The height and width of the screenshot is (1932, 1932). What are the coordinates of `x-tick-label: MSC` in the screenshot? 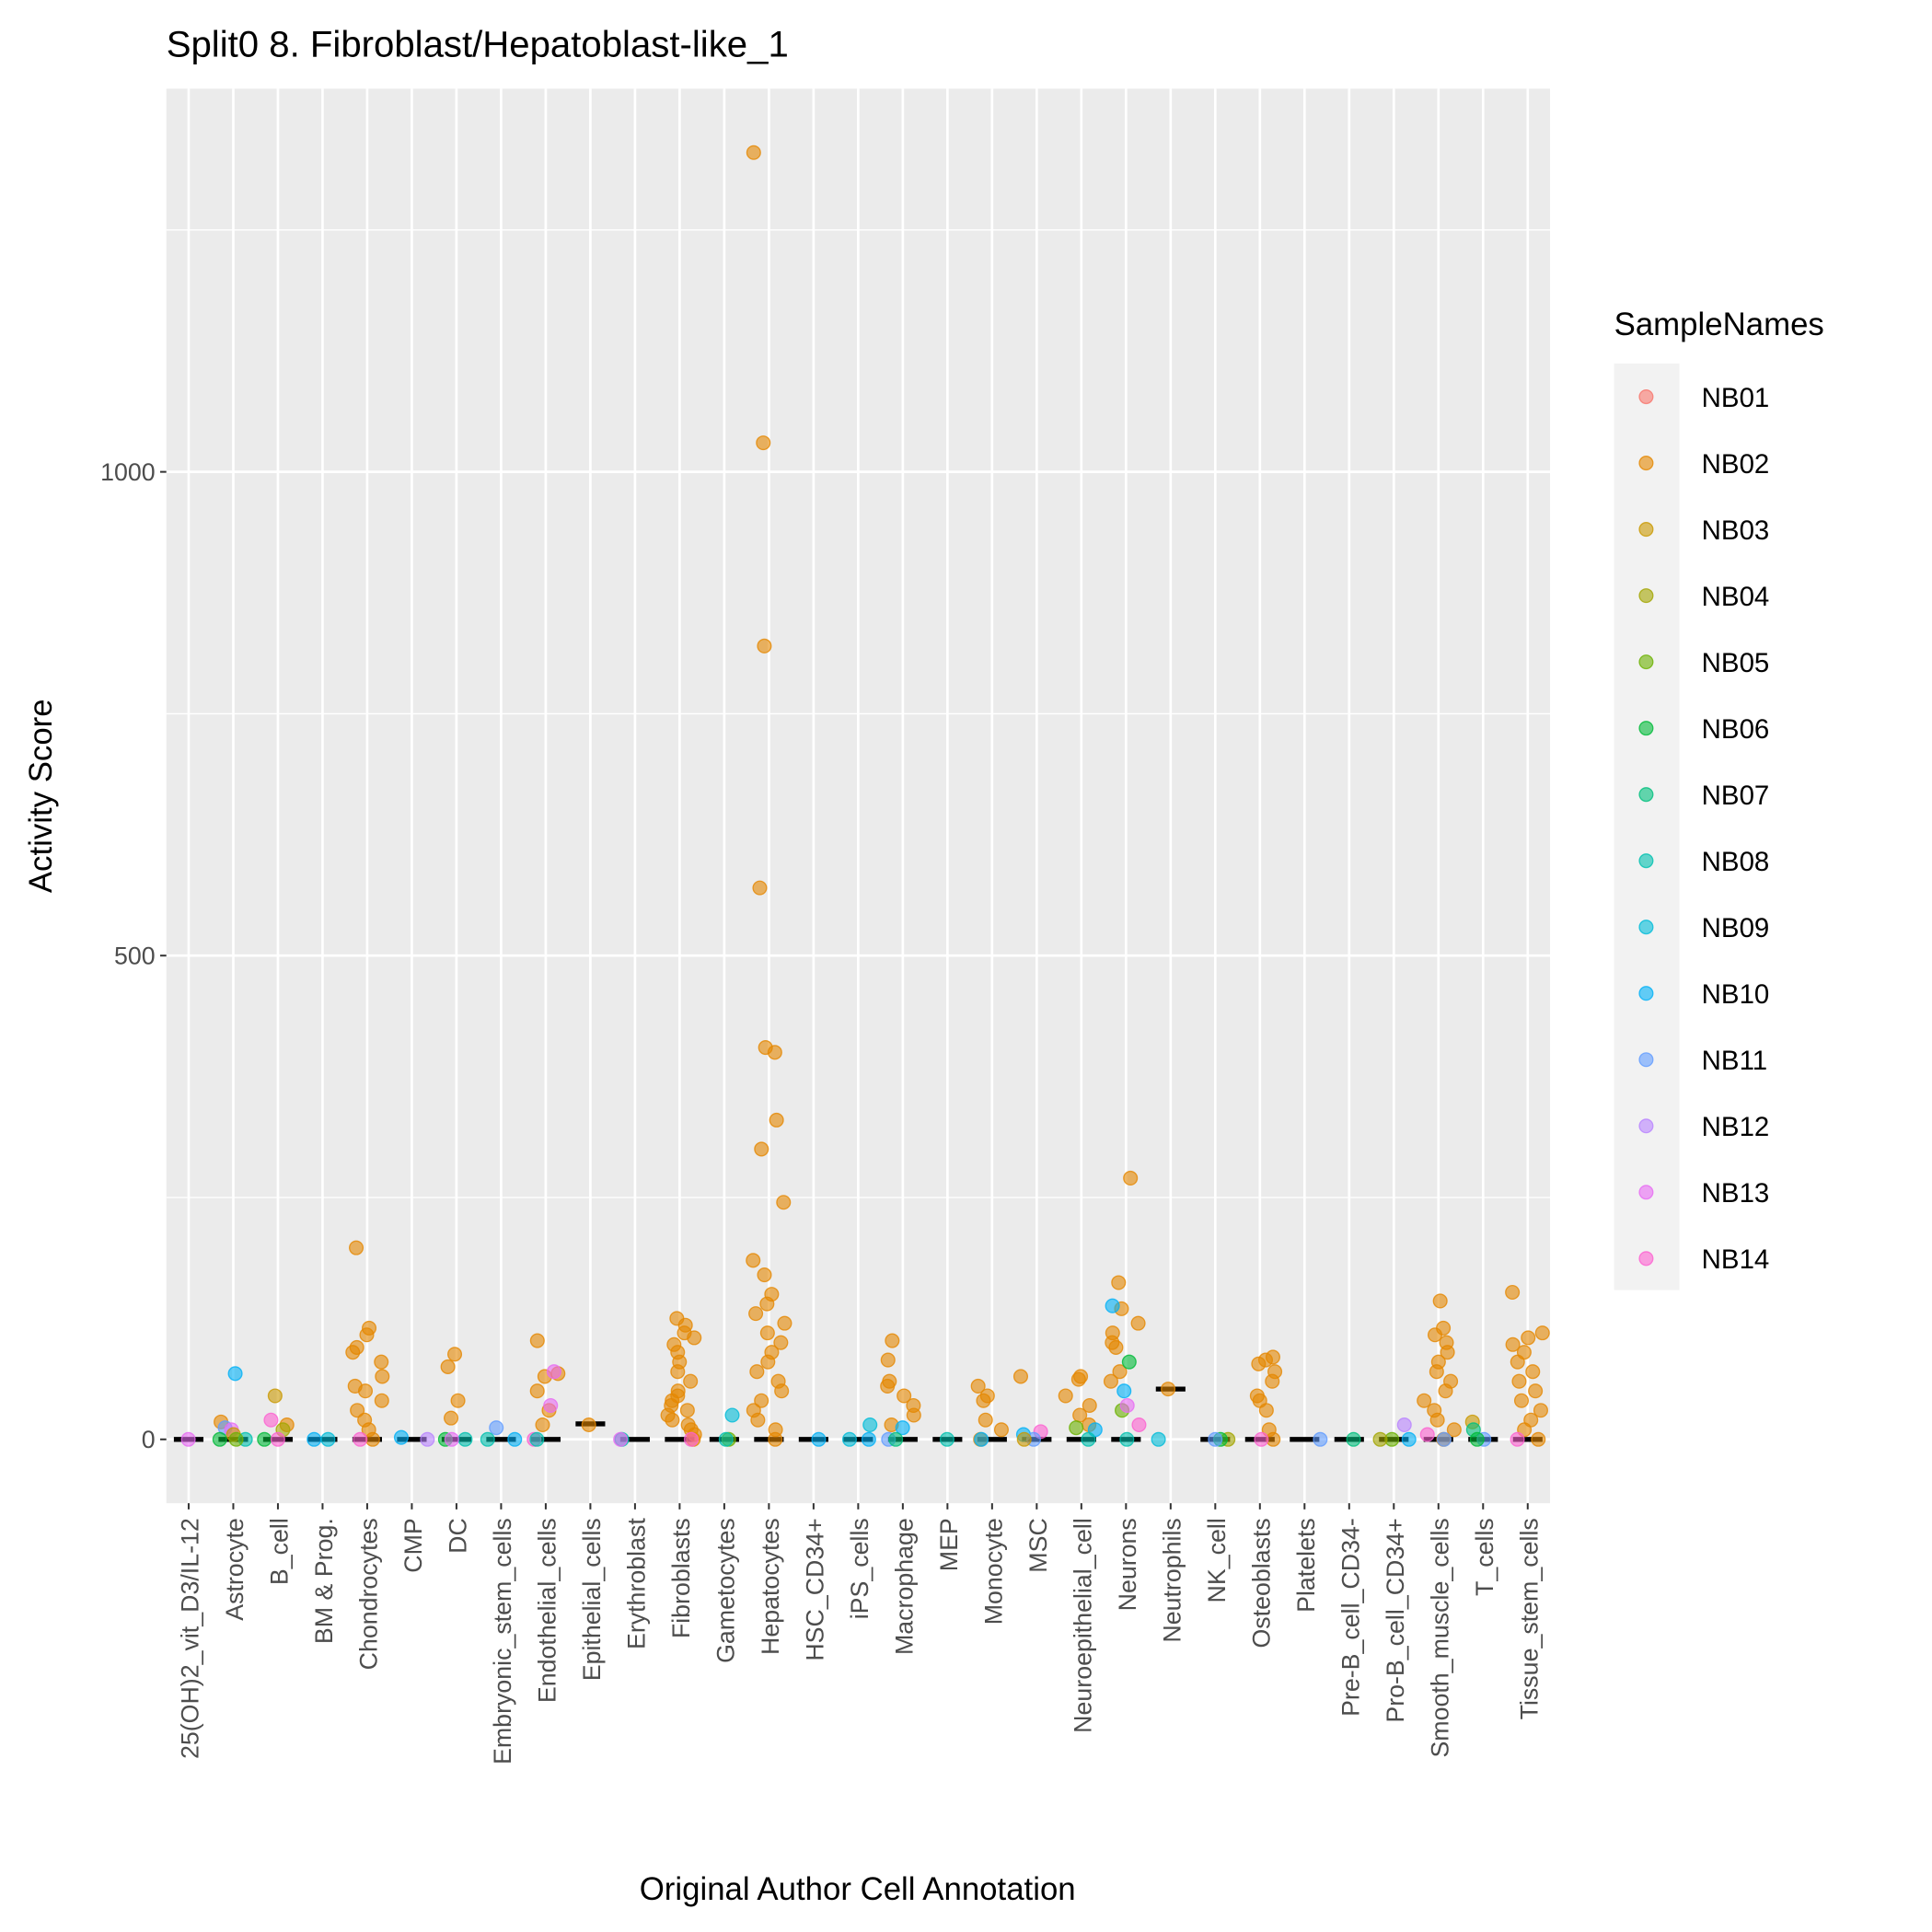 It's located at (1038, 1545).